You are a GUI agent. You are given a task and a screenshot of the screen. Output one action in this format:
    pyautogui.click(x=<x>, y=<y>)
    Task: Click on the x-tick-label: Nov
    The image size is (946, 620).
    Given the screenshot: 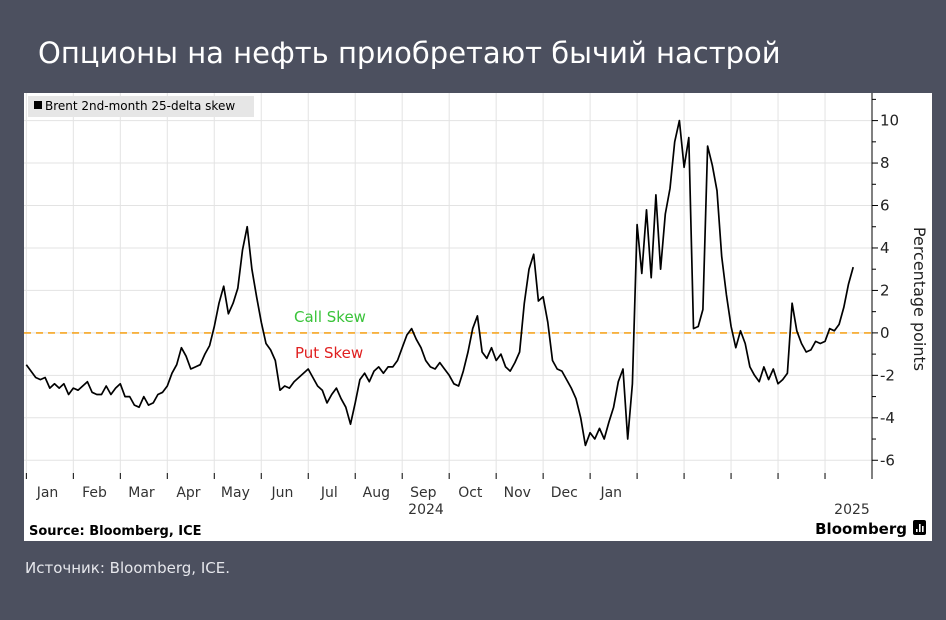 What is the action you would take?
    pyautogui.click(x=517, y=493)
    